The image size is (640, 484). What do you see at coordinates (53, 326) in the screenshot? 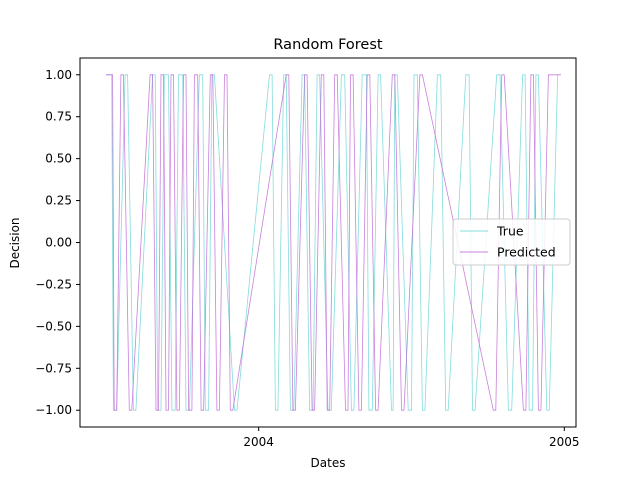
I see `y-tick-label-6: −0.50` at bounding box center [53, 326].